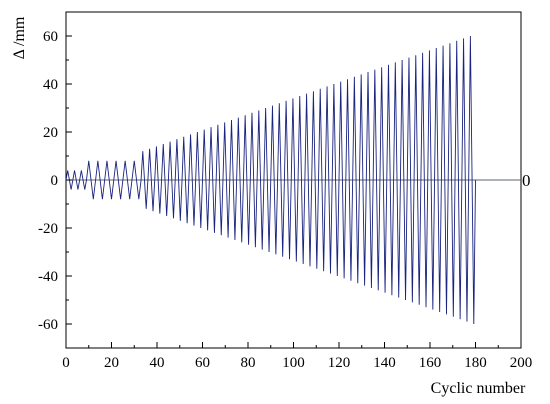 The width and height of the screenshot is (550, 404). What do you see at coordinates (48, 277) in the screenshot?
I see `y-tick-label: -40` at bounding box center [48, 277].